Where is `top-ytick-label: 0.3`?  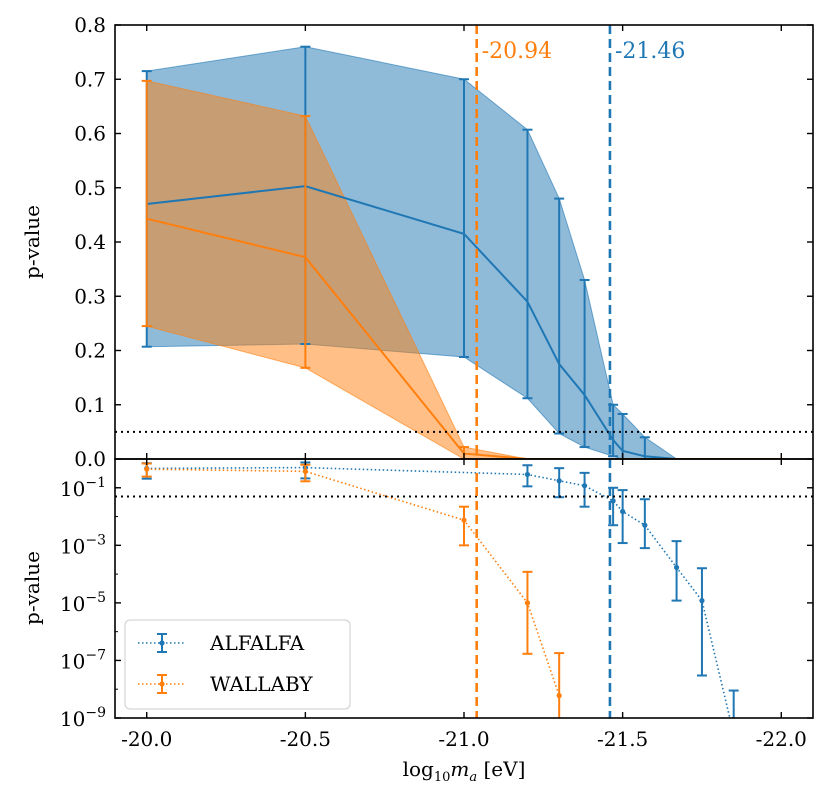
top-ytick-label: 0.3 is located at coordinates (90, 296).